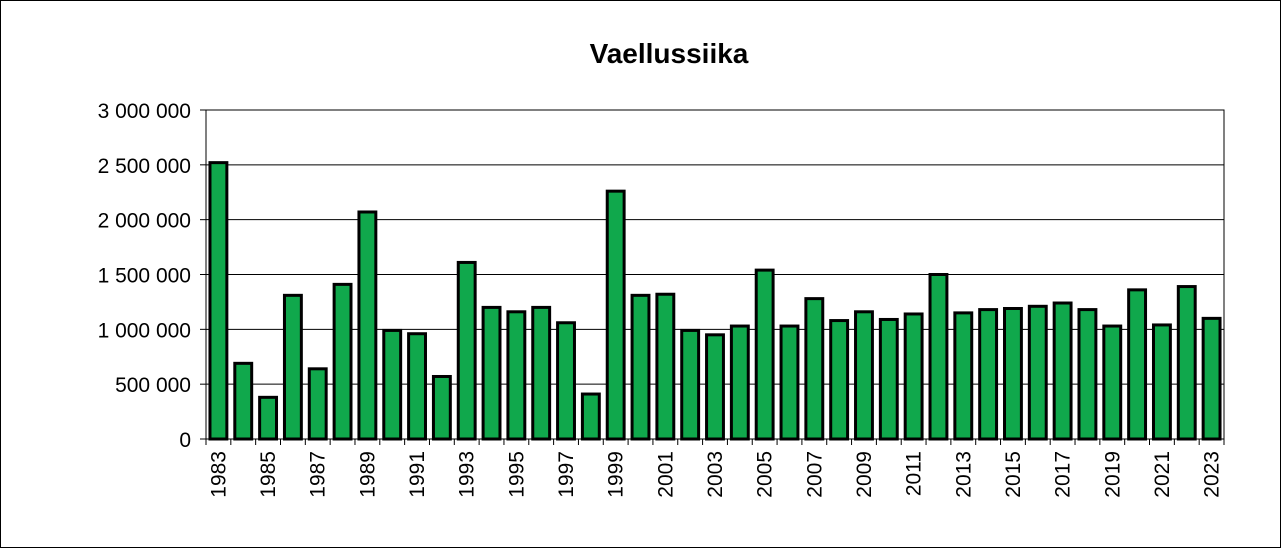 The width and height of the screenshot is (1281, 549). What do you see at coordinates (1063, 474) in the screenshot?
I see `x-tick-label: 2017` at bounding box center [1063, 474].